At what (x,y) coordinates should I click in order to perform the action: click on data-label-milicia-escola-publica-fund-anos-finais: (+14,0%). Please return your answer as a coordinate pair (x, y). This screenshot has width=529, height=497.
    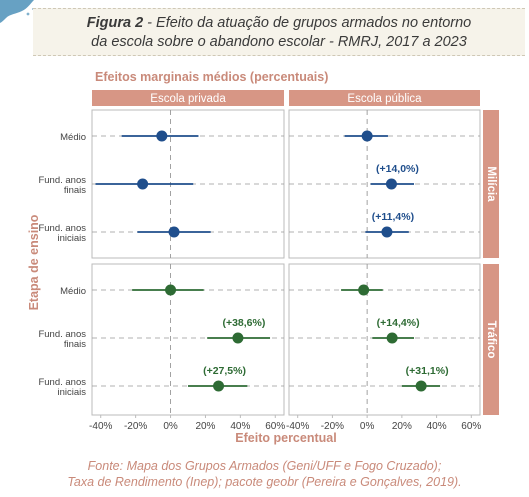
    Looking at the image, I should click on (397, 169).